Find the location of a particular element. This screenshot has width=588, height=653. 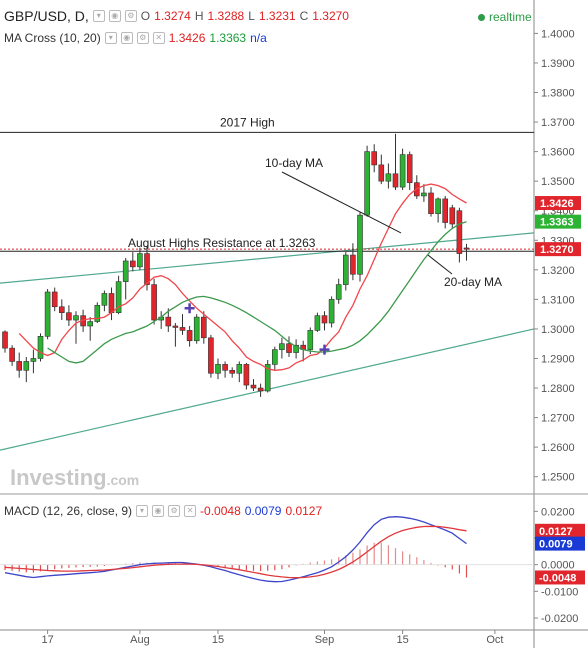

high-label: H is located at coordinates (199, 16).